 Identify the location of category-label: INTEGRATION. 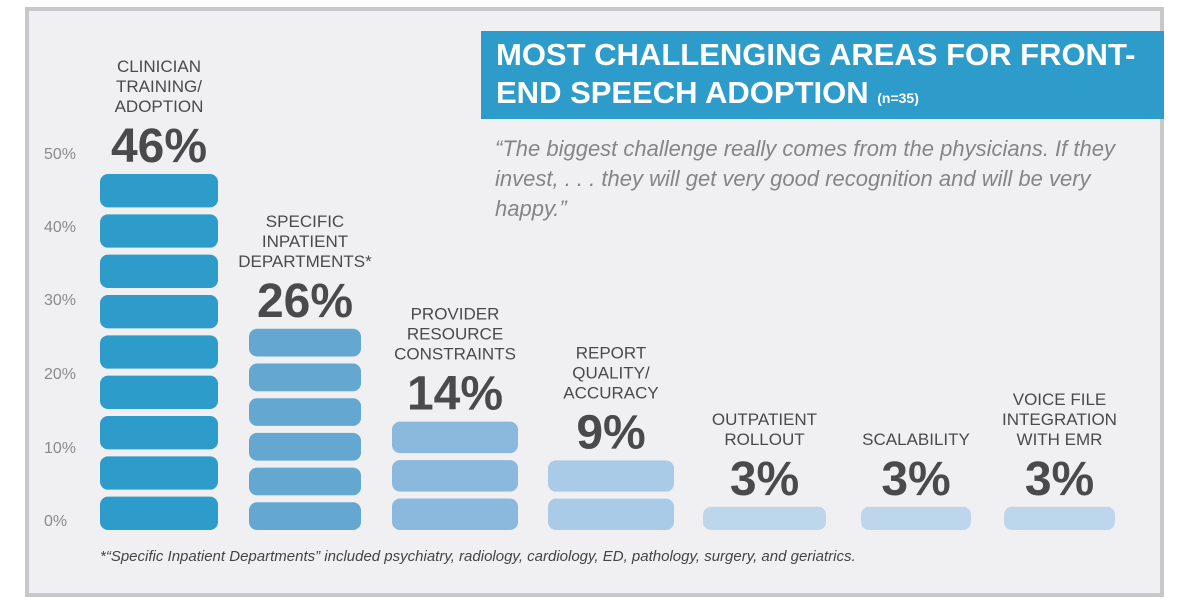
(1059, 419).